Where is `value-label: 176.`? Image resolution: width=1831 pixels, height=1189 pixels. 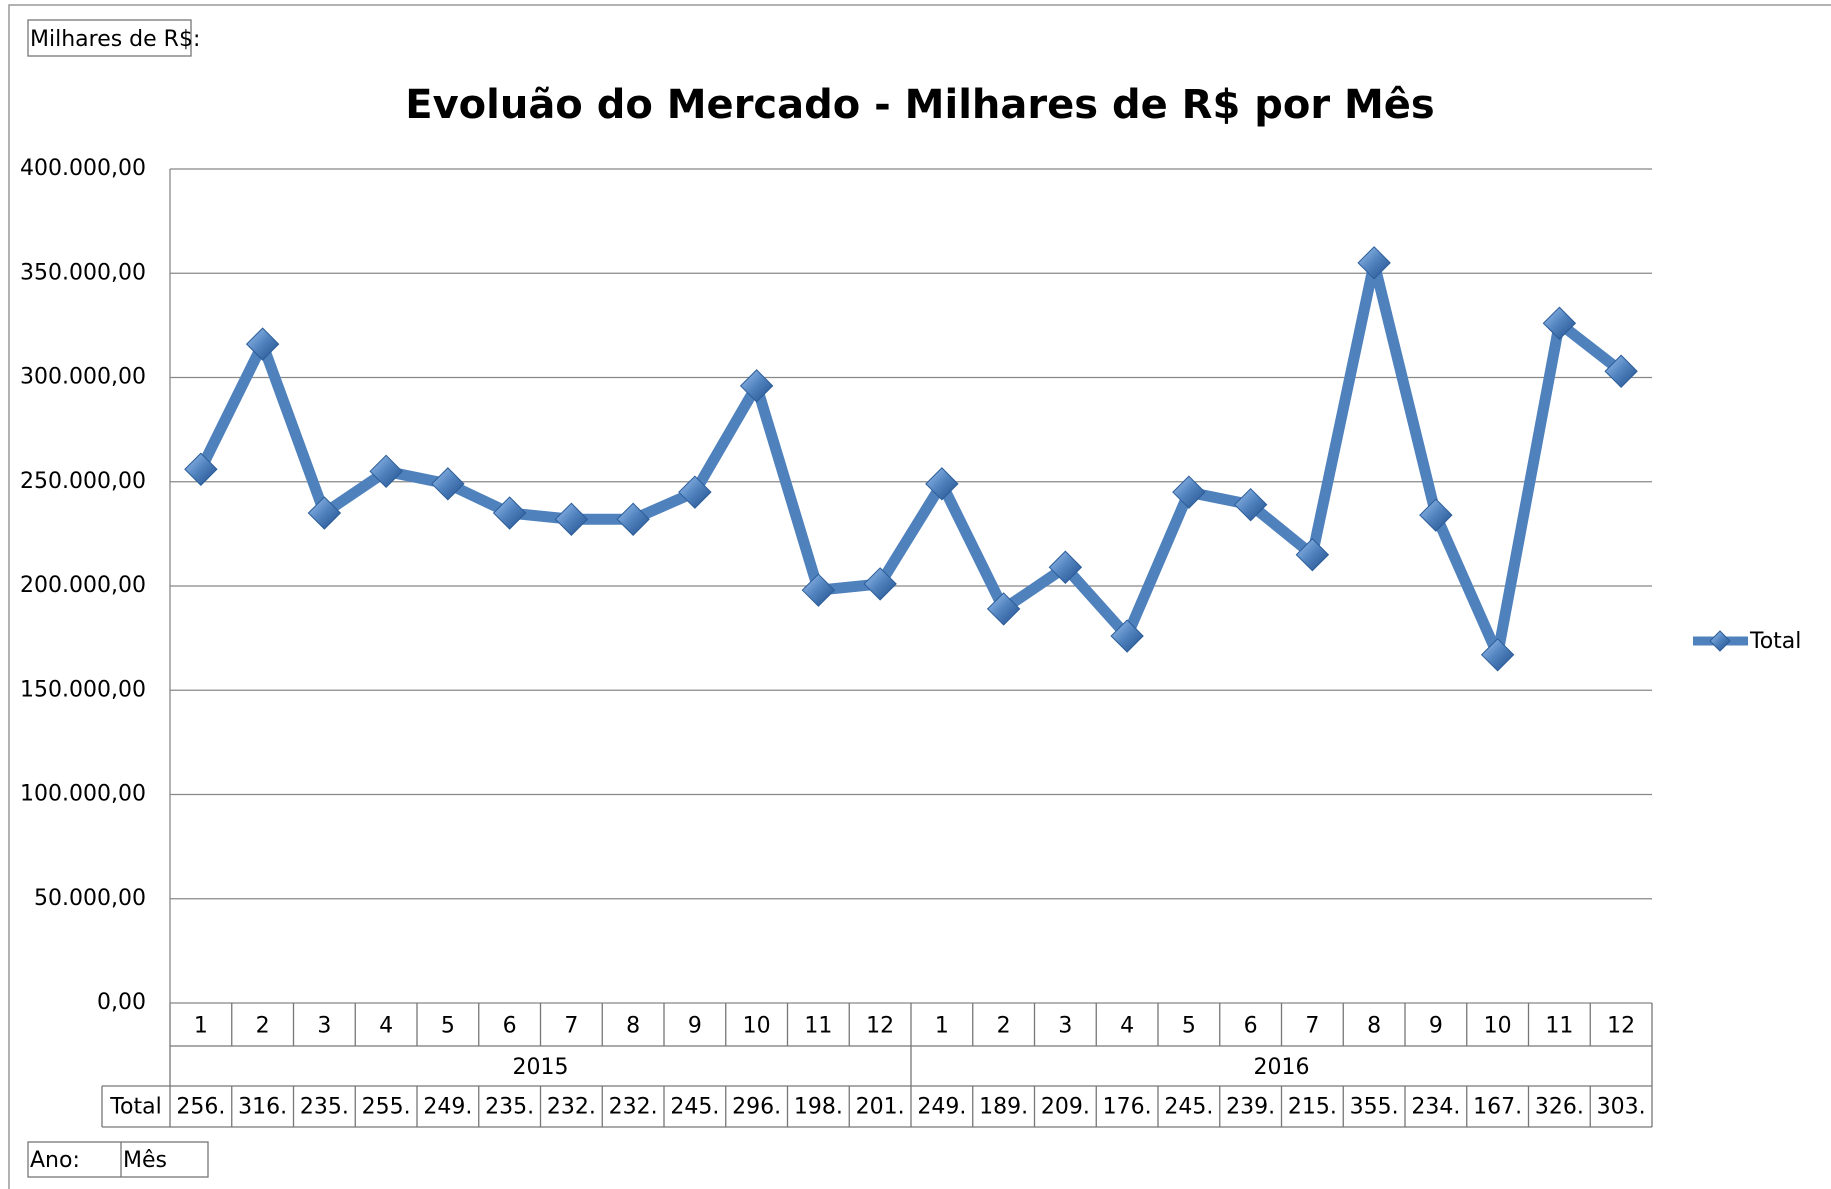 value-label: 176. is located at coordinates (1127, 1107).